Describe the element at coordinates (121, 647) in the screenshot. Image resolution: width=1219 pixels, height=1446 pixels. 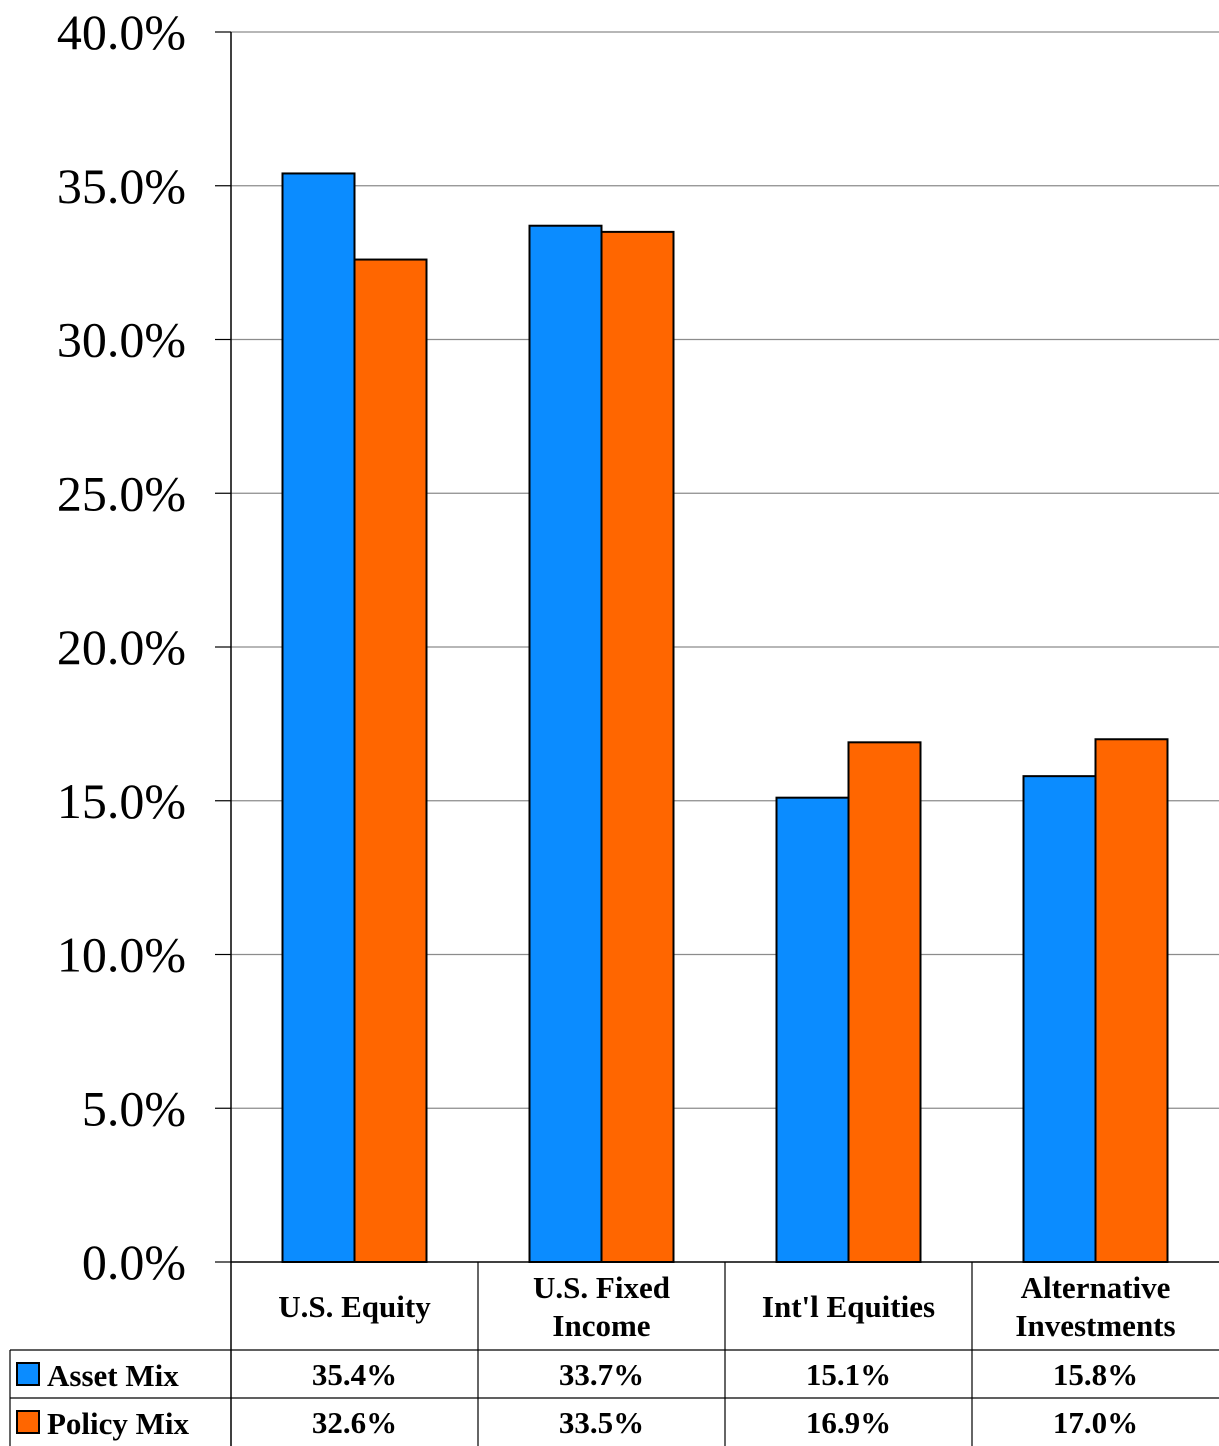
I see `y-tick-label: 20.0%` at that location.